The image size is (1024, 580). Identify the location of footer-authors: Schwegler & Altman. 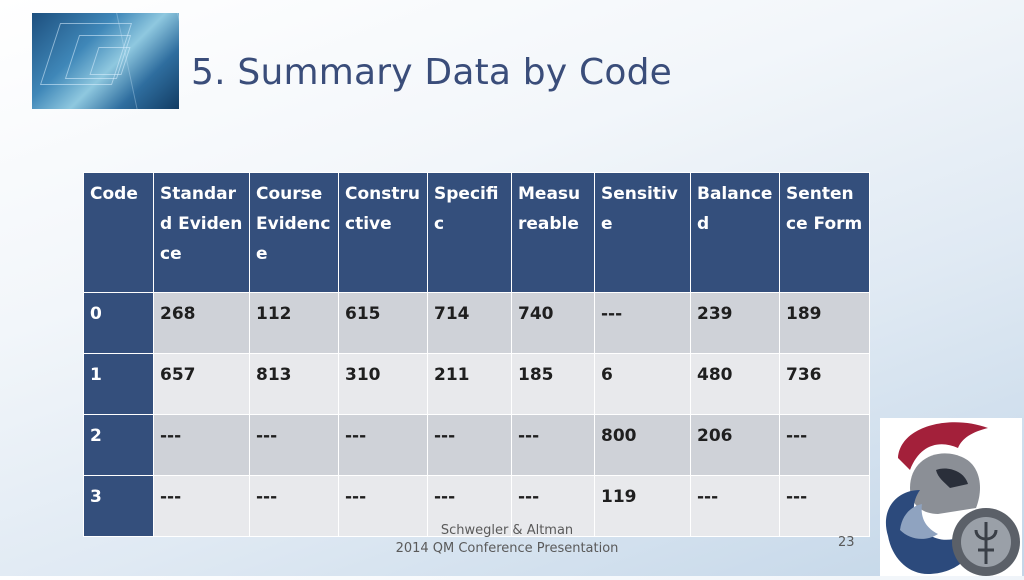
(507, 530).